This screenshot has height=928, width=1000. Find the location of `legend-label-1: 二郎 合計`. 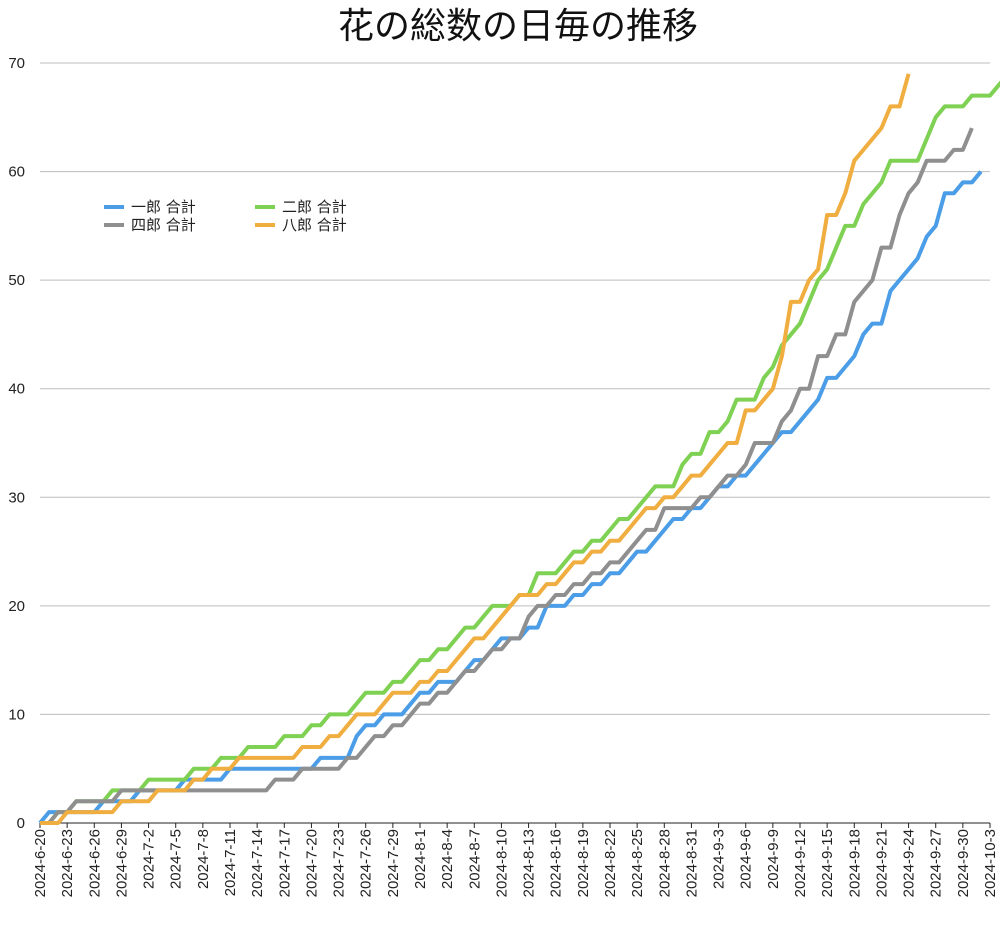

legend-label-1: 二郎 合計 is located at coordinates (314, 207).